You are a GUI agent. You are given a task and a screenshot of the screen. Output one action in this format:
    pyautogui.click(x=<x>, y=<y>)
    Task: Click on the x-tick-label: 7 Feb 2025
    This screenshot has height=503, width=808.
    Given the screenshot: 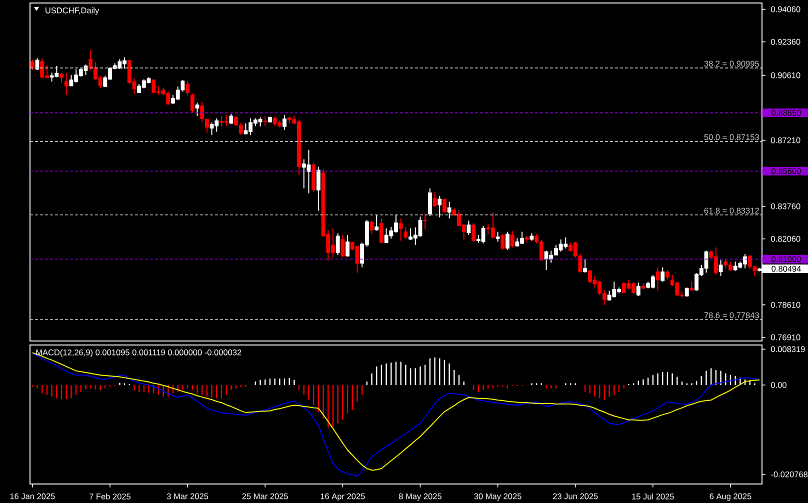 What is the action you would take?
    pyautogui.click(x=110, y=496)
    